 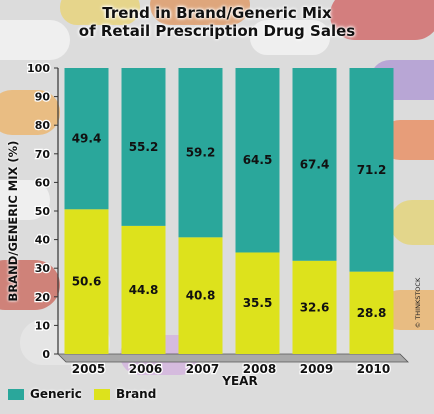 I want to click on data-label-brand-2006: 44.8, so click(x=144, y=290).